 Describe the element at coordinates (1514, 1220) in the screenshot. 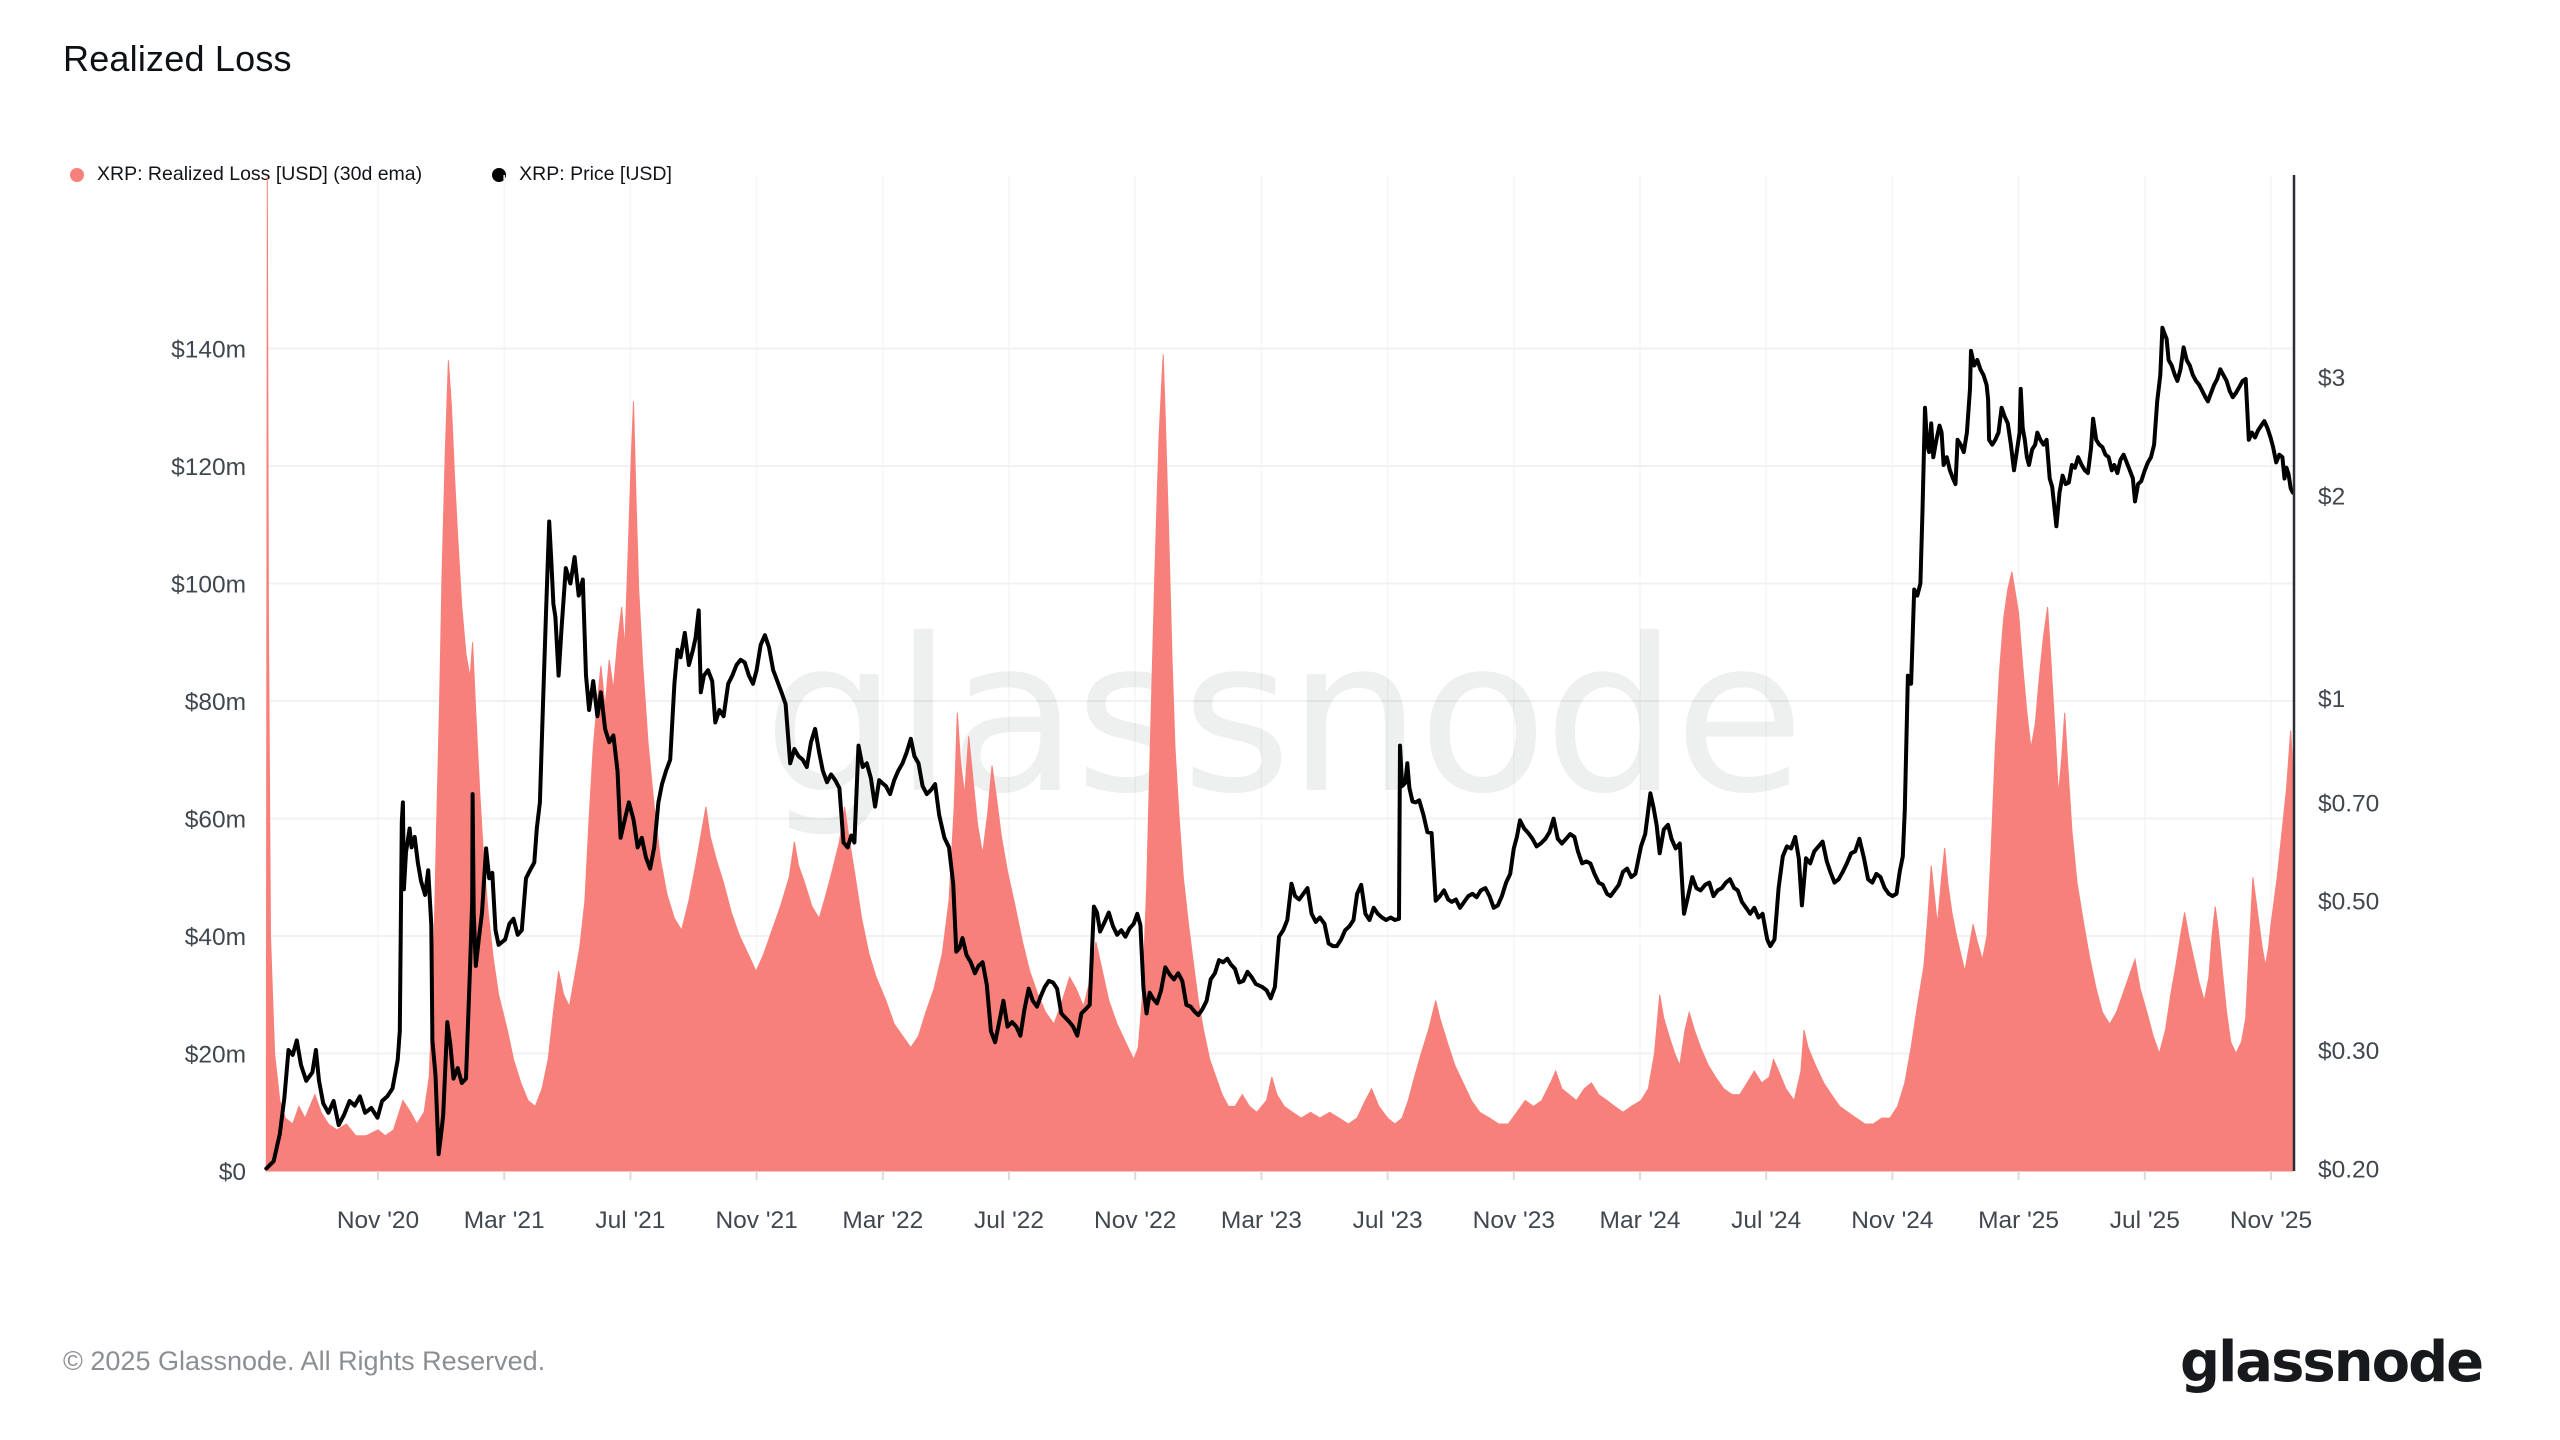

I see `x-axis-label: Nov '23` at that location.